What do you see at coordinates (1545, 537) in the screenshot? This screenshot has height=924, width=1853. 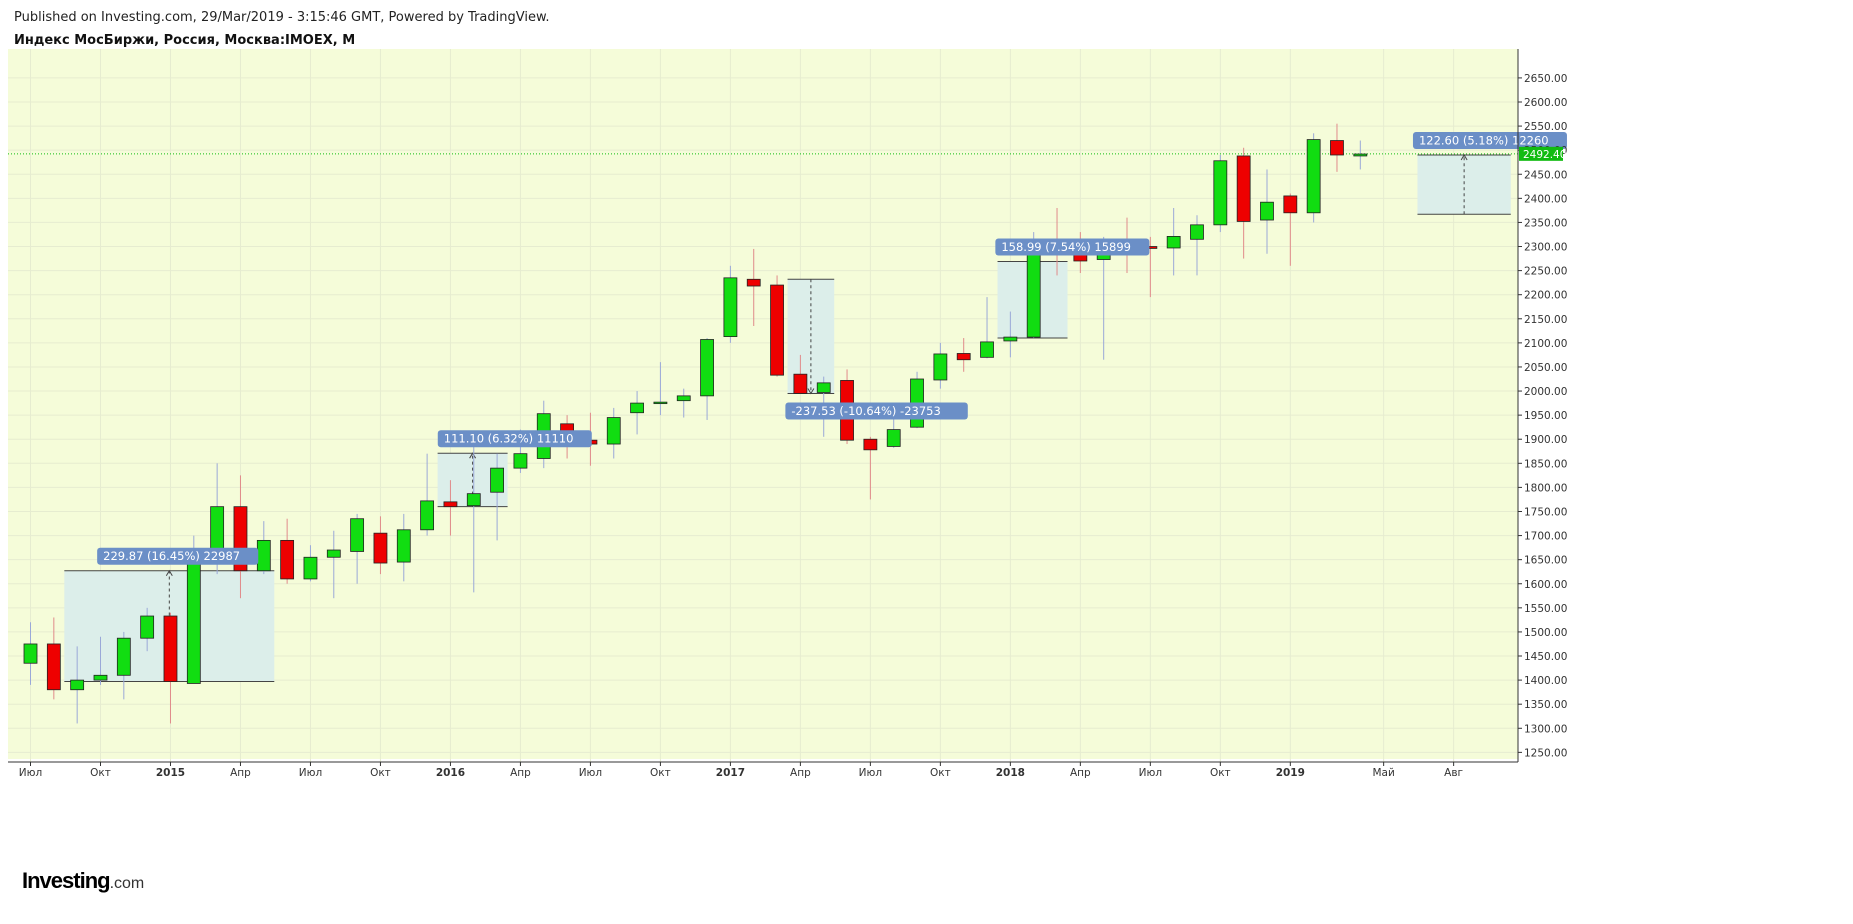 I see `y-tick-label: 1700.00` at bounding box center [1545, 537].